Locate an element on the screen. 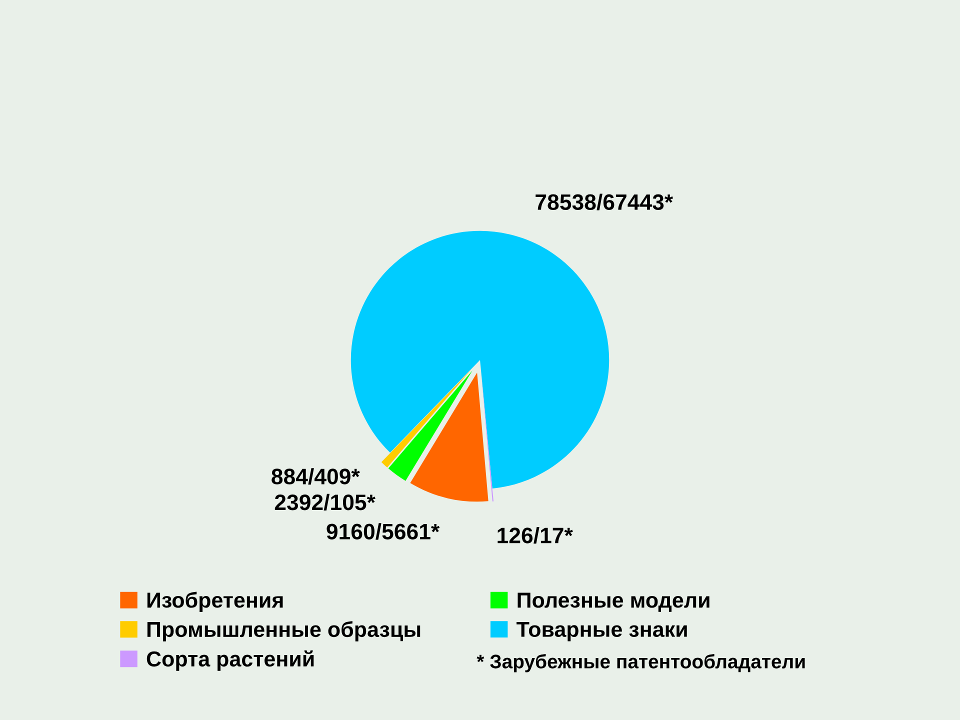 This screenshot has height=720, width=960. legend-label: Промышленные образцы is located at coordinates (283, 631).